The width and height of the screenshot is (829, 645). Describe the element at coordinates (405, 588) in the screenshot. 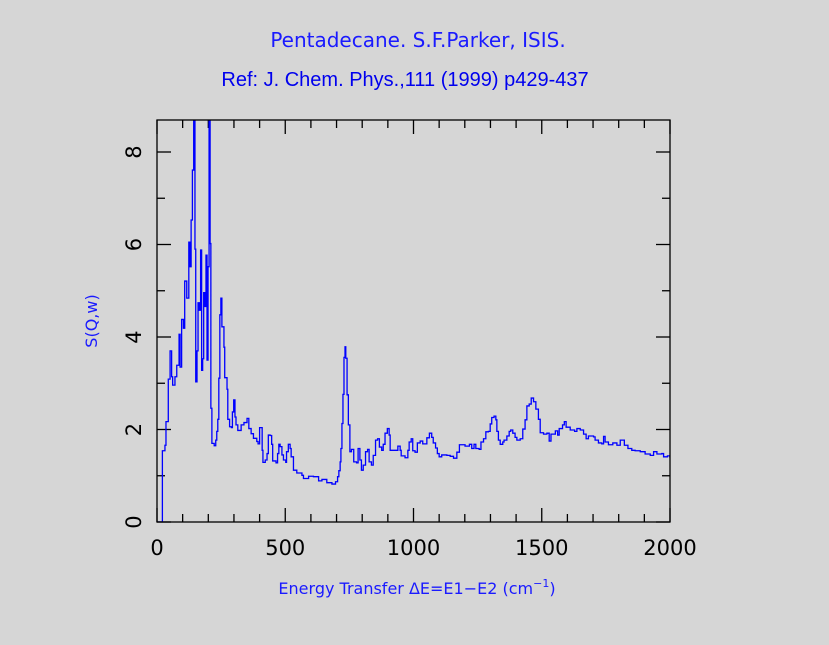

I see `x-axis-label-text: Energy Transfer ΔE=E1−E2 (cm` at that location.